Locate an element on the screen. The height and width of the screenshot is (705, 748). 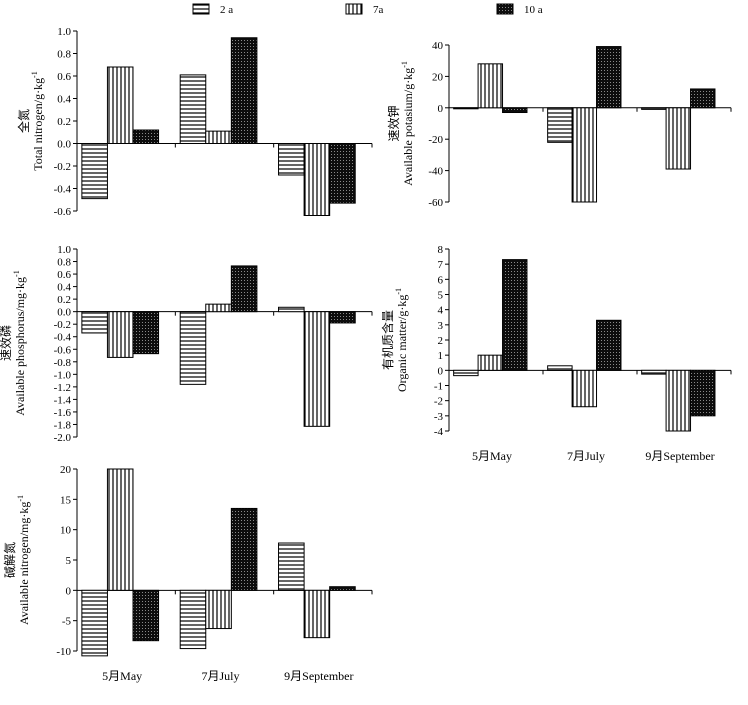
legend-entry-10a: 10 a is located at coordinates (519, 9).